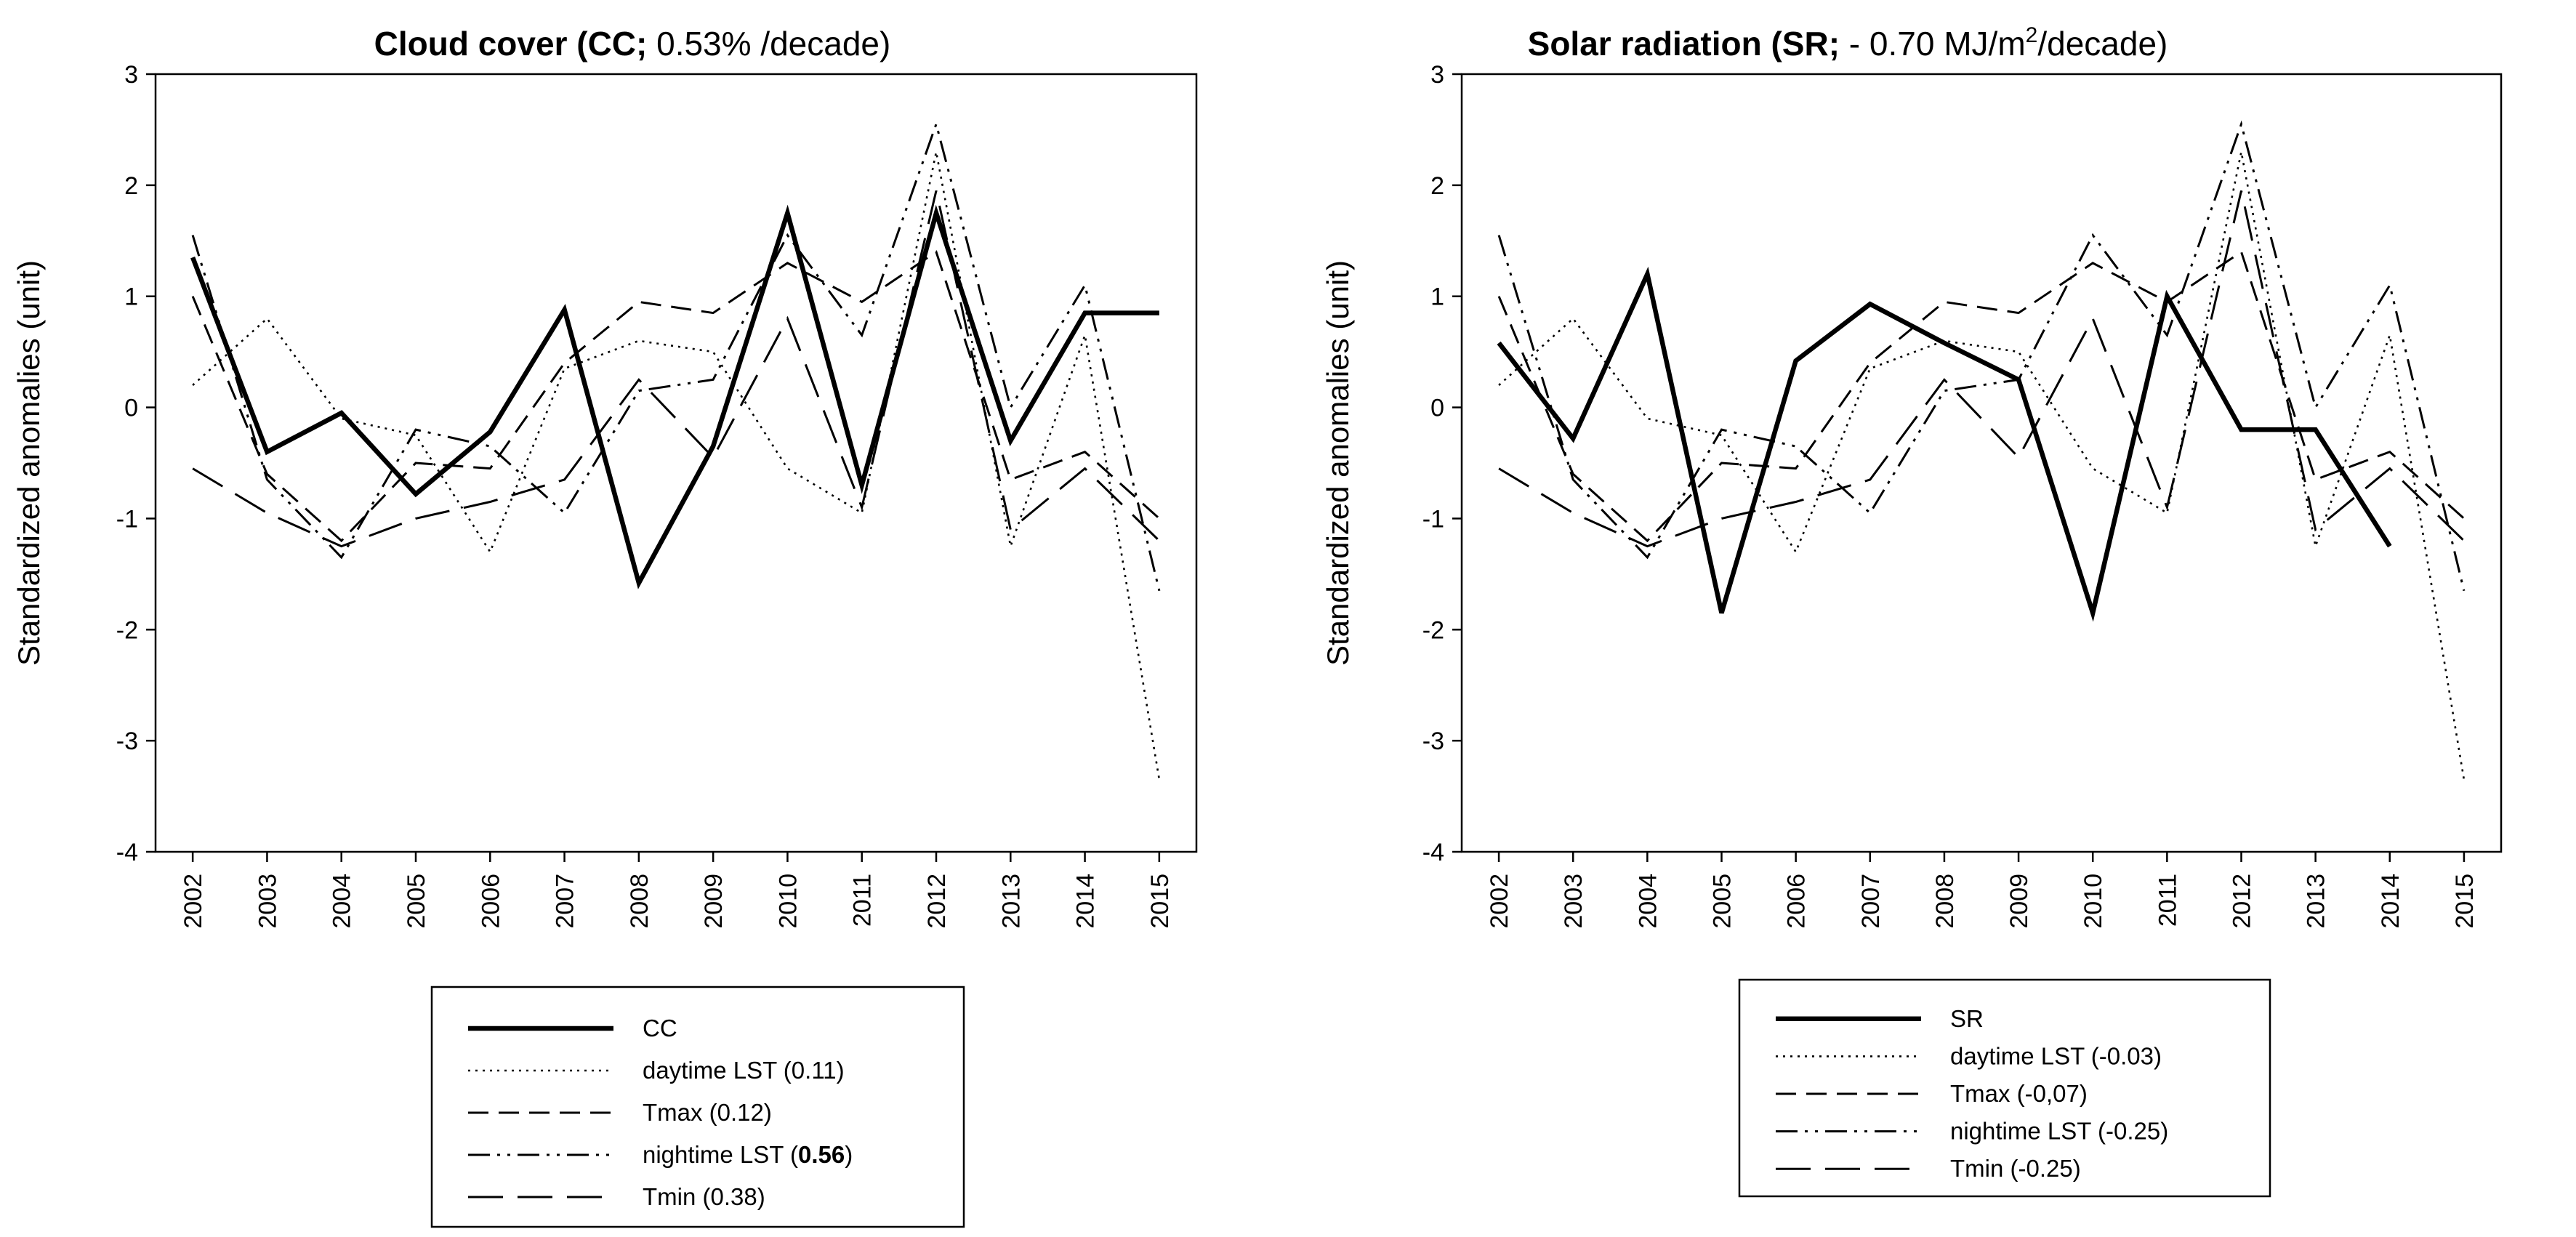 This screenshot has height=1237, width=2576. I want to click on chart-title-end: /decade), so click(2102, 44).